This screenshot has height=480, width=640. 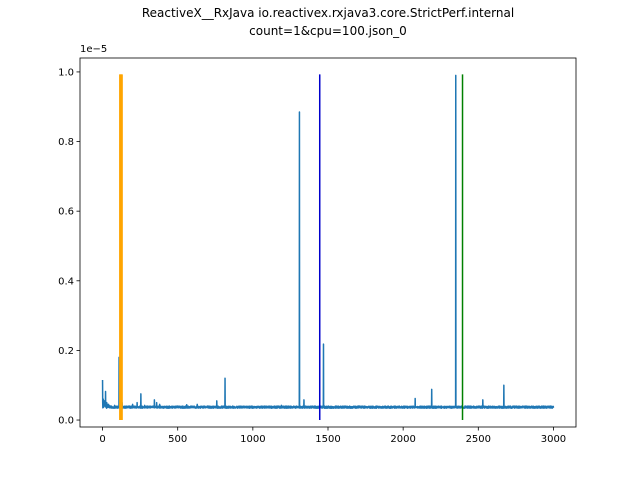 I want to click on y-tick-label: 0.6, so click(x=66, y=212).